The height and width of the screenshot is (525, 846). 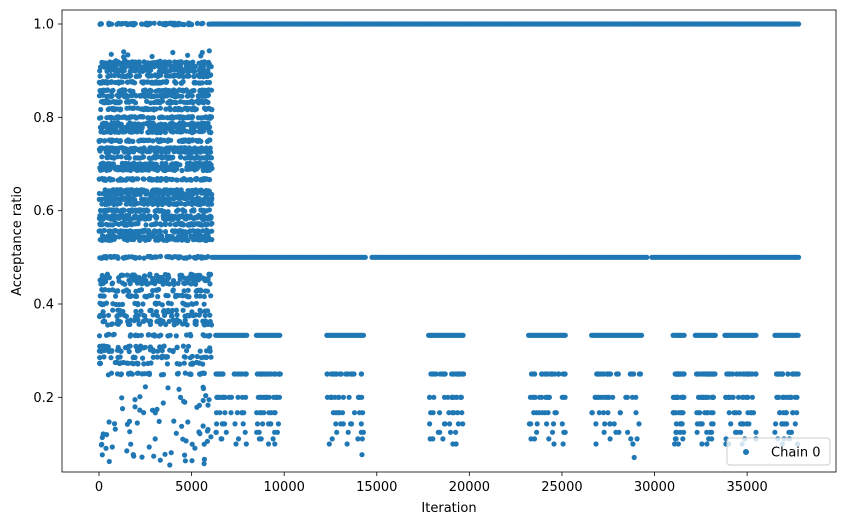 I want to click on x-tick-label: 35000, so click(x=746, y=487).